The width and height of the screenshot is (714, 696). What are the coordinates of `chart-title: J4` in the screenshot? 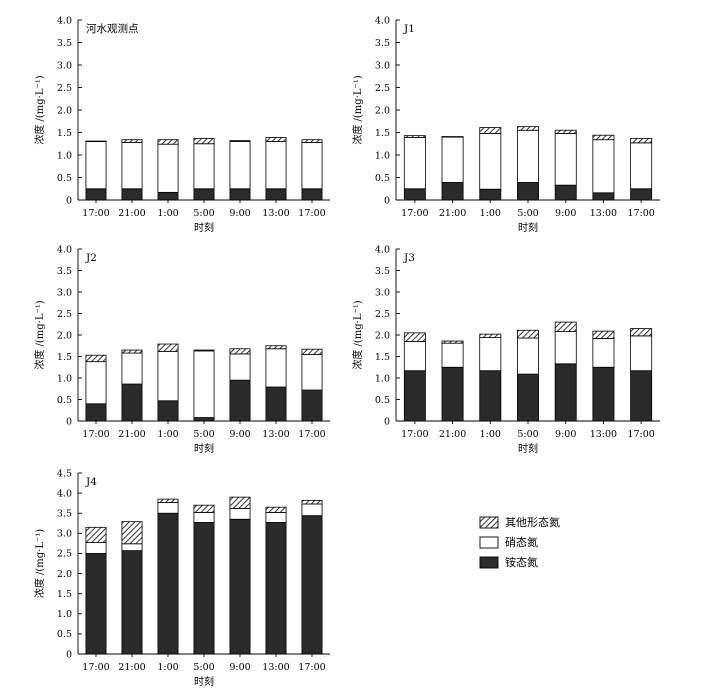 It's located at (91, 482).